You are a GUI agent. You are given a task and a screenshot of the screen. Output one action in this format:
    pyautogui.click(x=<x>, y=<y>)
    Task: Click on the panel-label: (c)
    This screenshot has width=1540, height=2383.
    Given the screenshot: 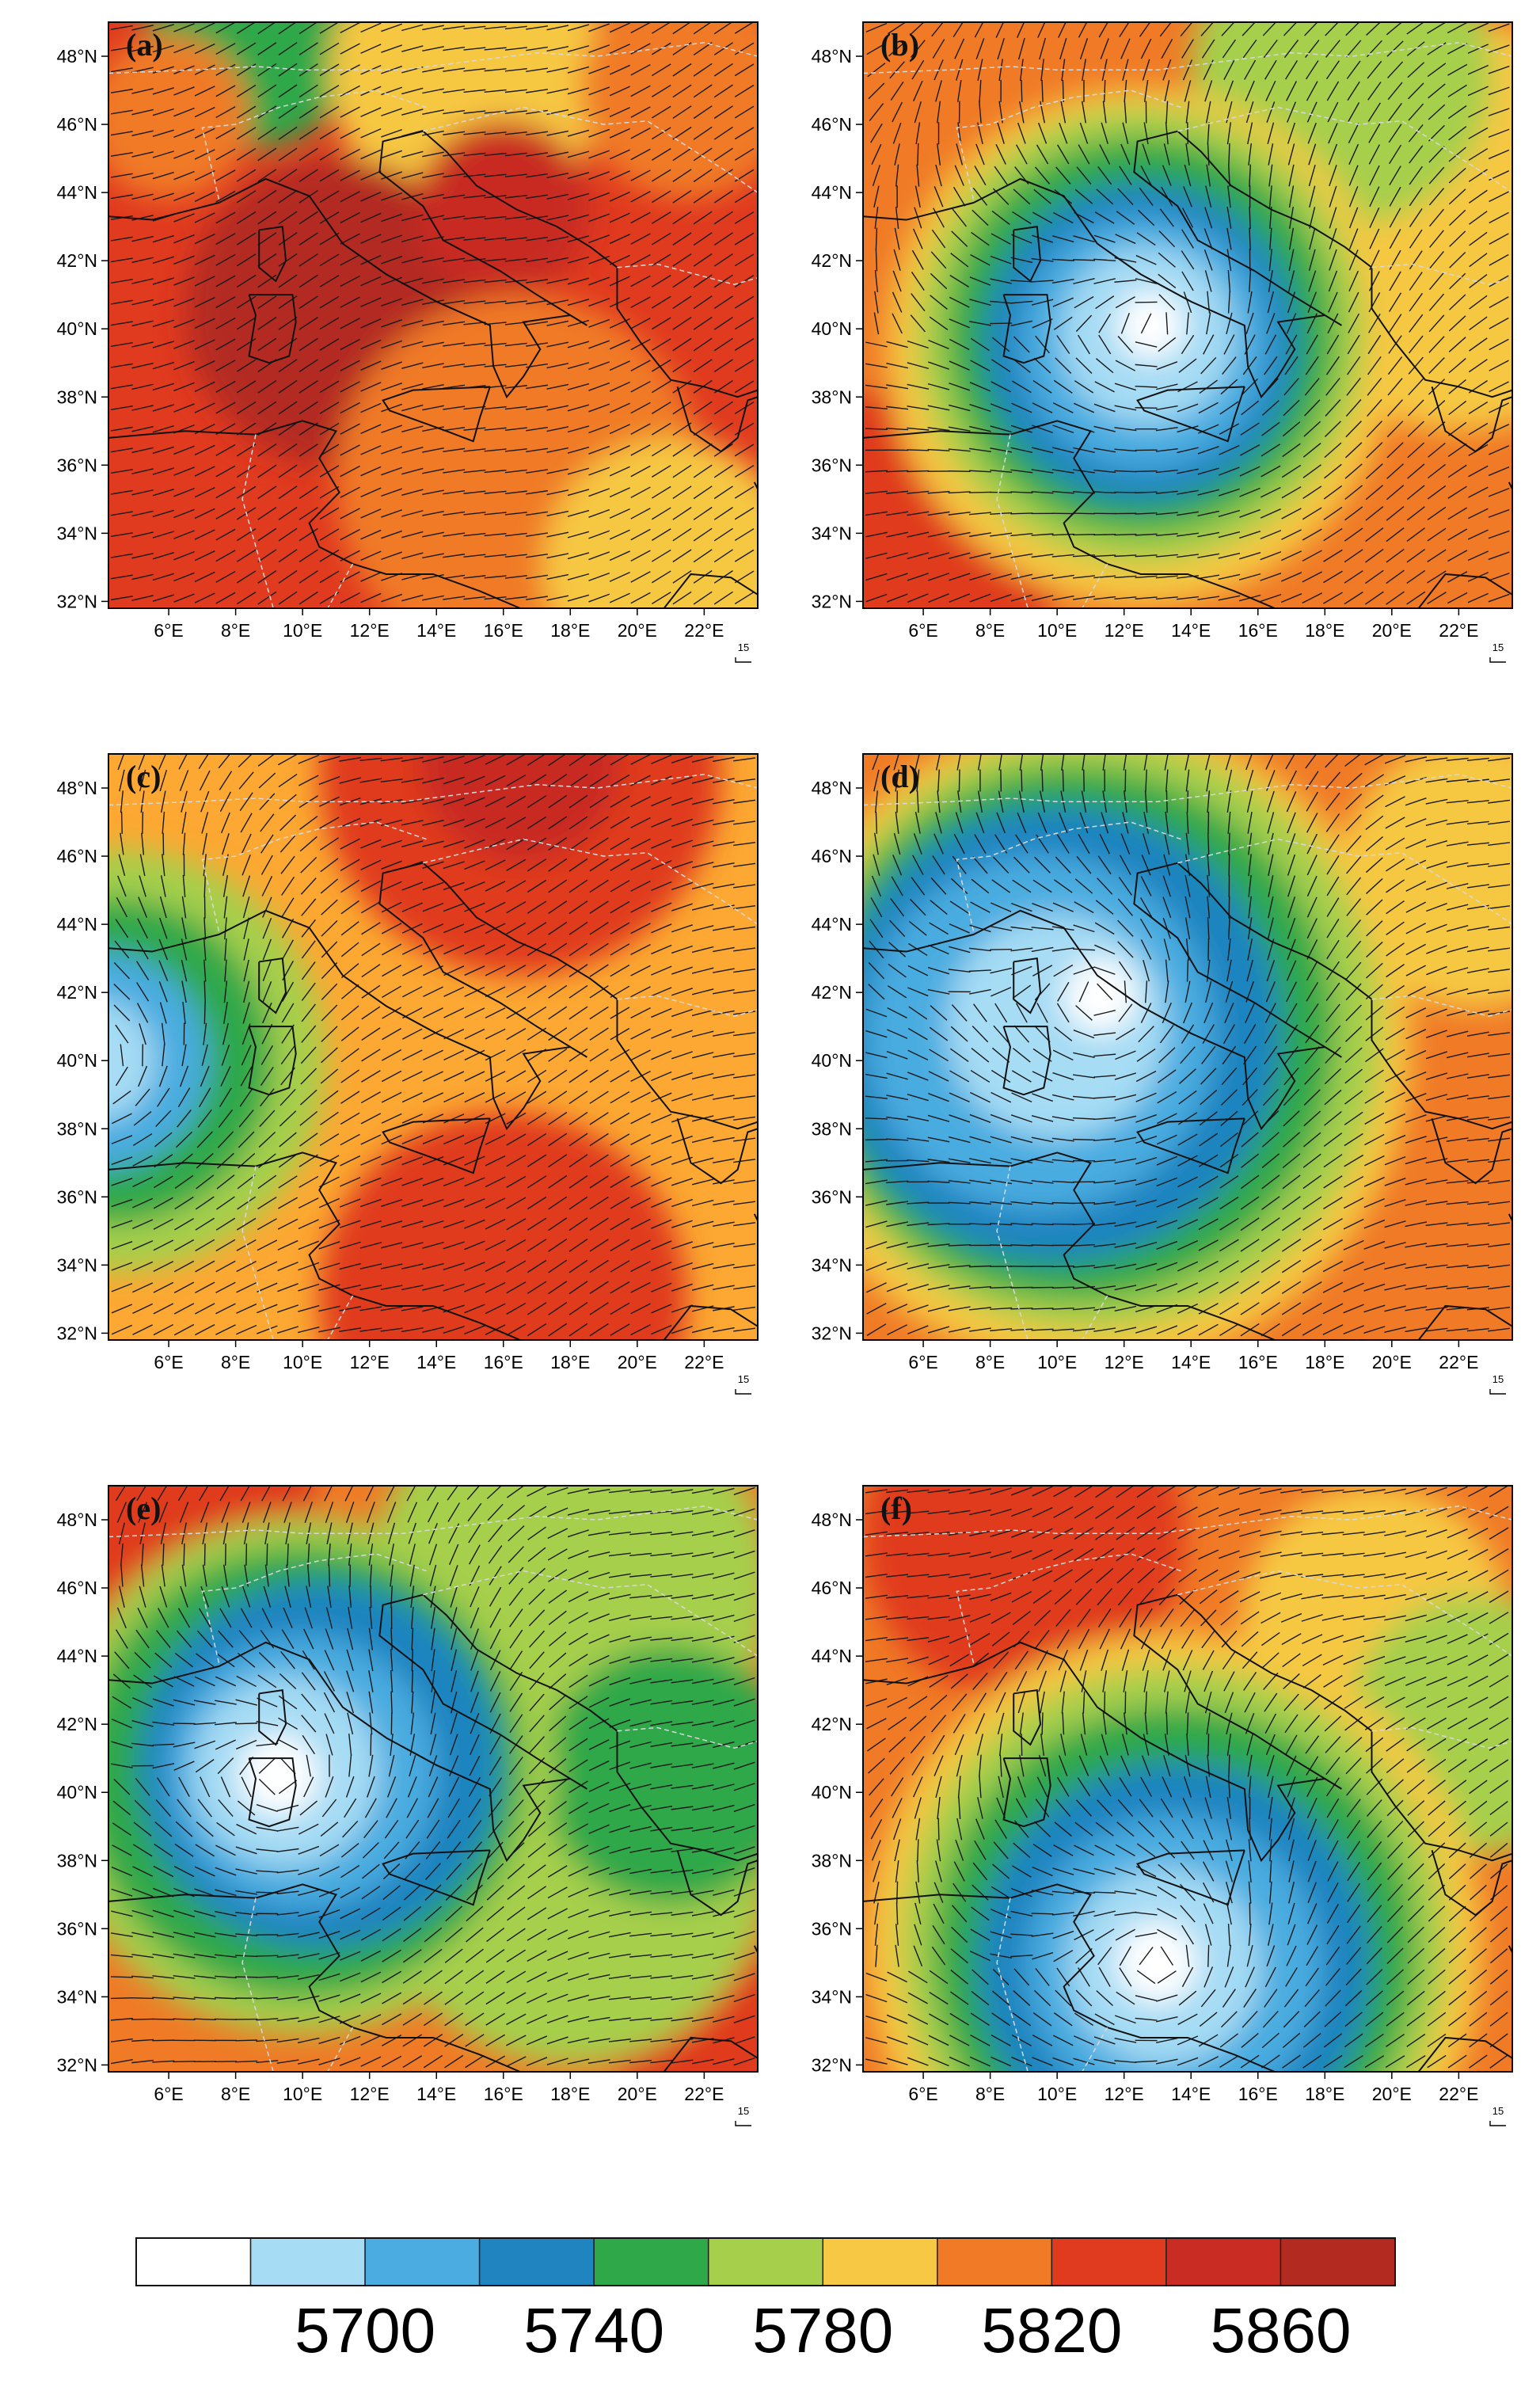 What is the action you would take?
    pyautogui.click(x=143, y=776)
    